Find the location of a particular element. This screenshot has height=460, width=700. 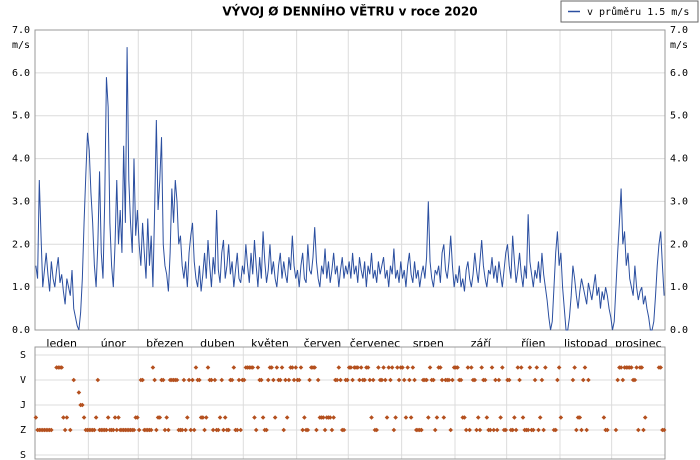

legend-label: v průměru 1.5 m/s is located at coordinates (638, 12).